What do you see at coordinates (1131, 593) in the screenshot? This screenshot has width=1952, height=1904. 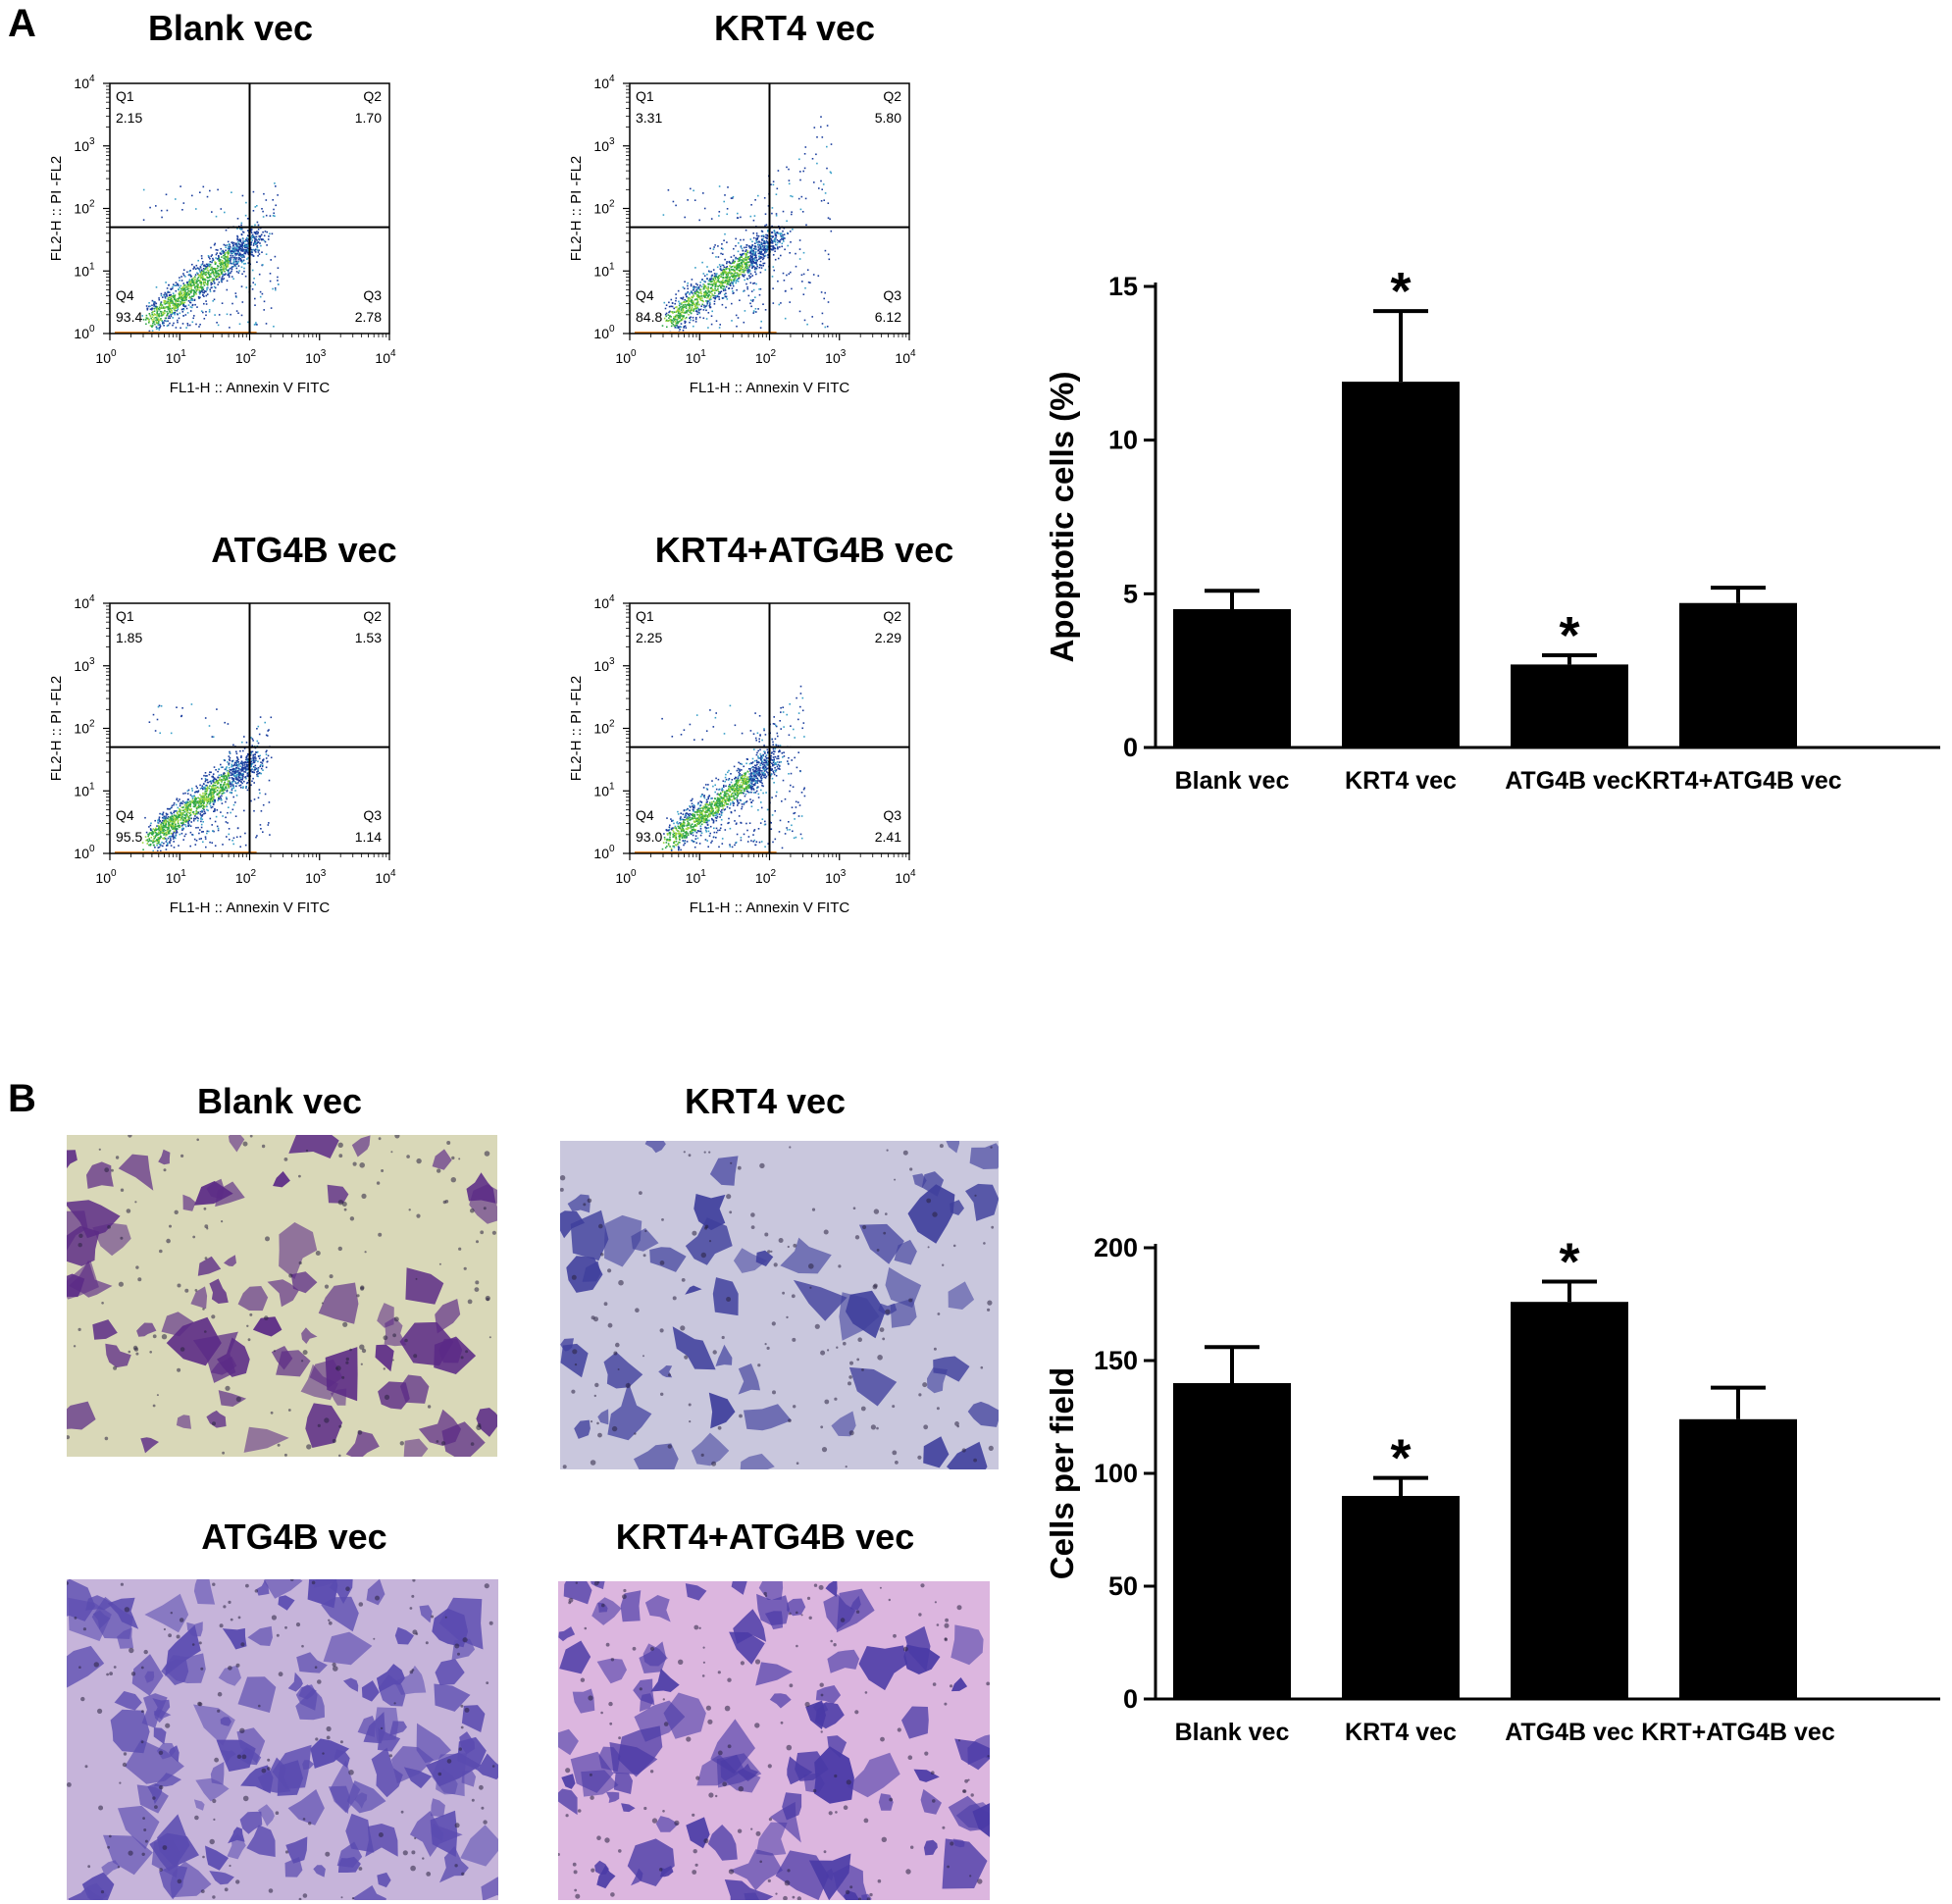 I see `y-tick-label: 5` at bounding box center [1131, 593].